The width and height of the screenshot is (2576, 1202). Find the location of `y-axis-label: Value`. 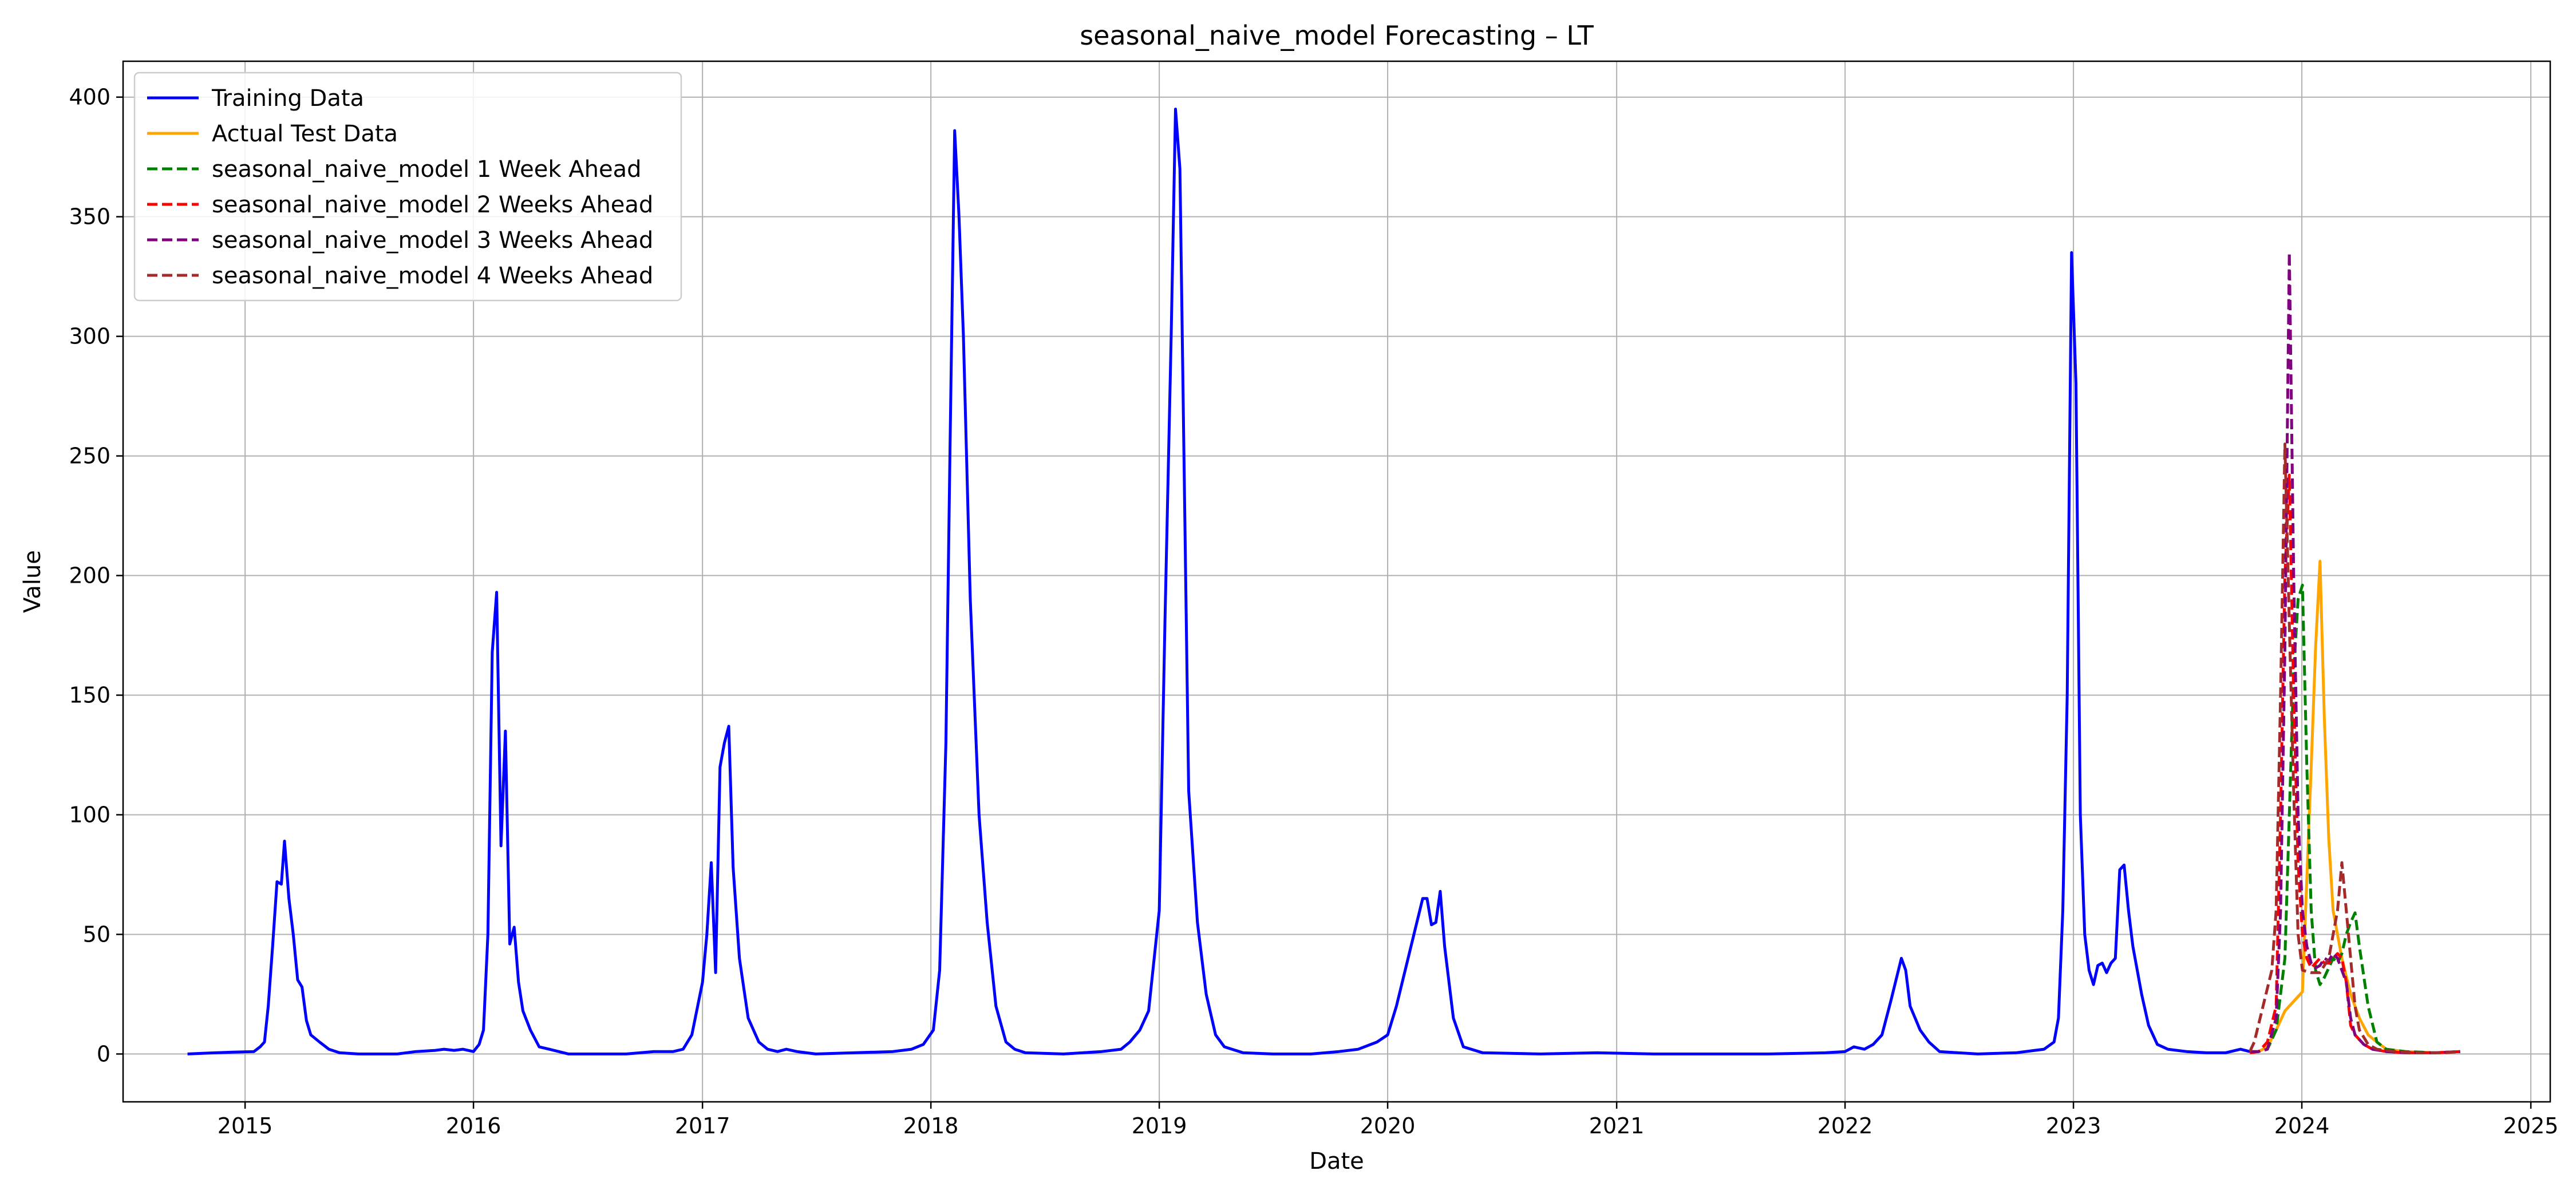

y-axis-label: Value is located at coordinates (32, 582).